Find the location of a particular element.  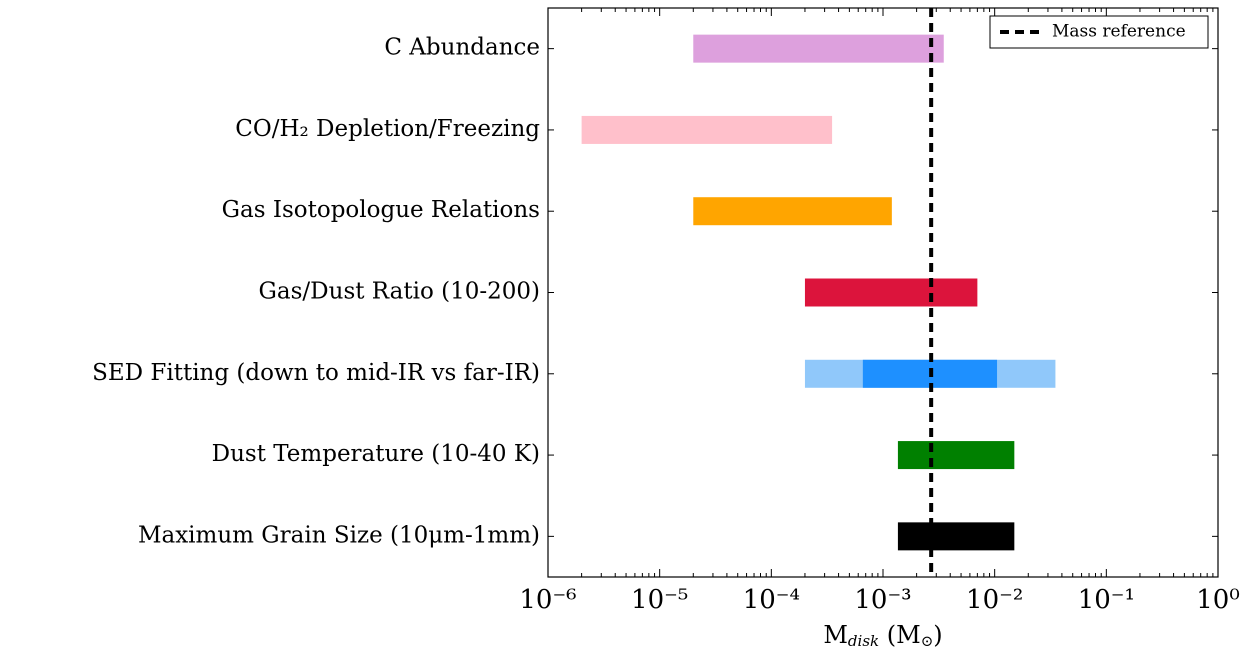

x-tick-label: 10⁻³ is located at coordinates (882, 600).